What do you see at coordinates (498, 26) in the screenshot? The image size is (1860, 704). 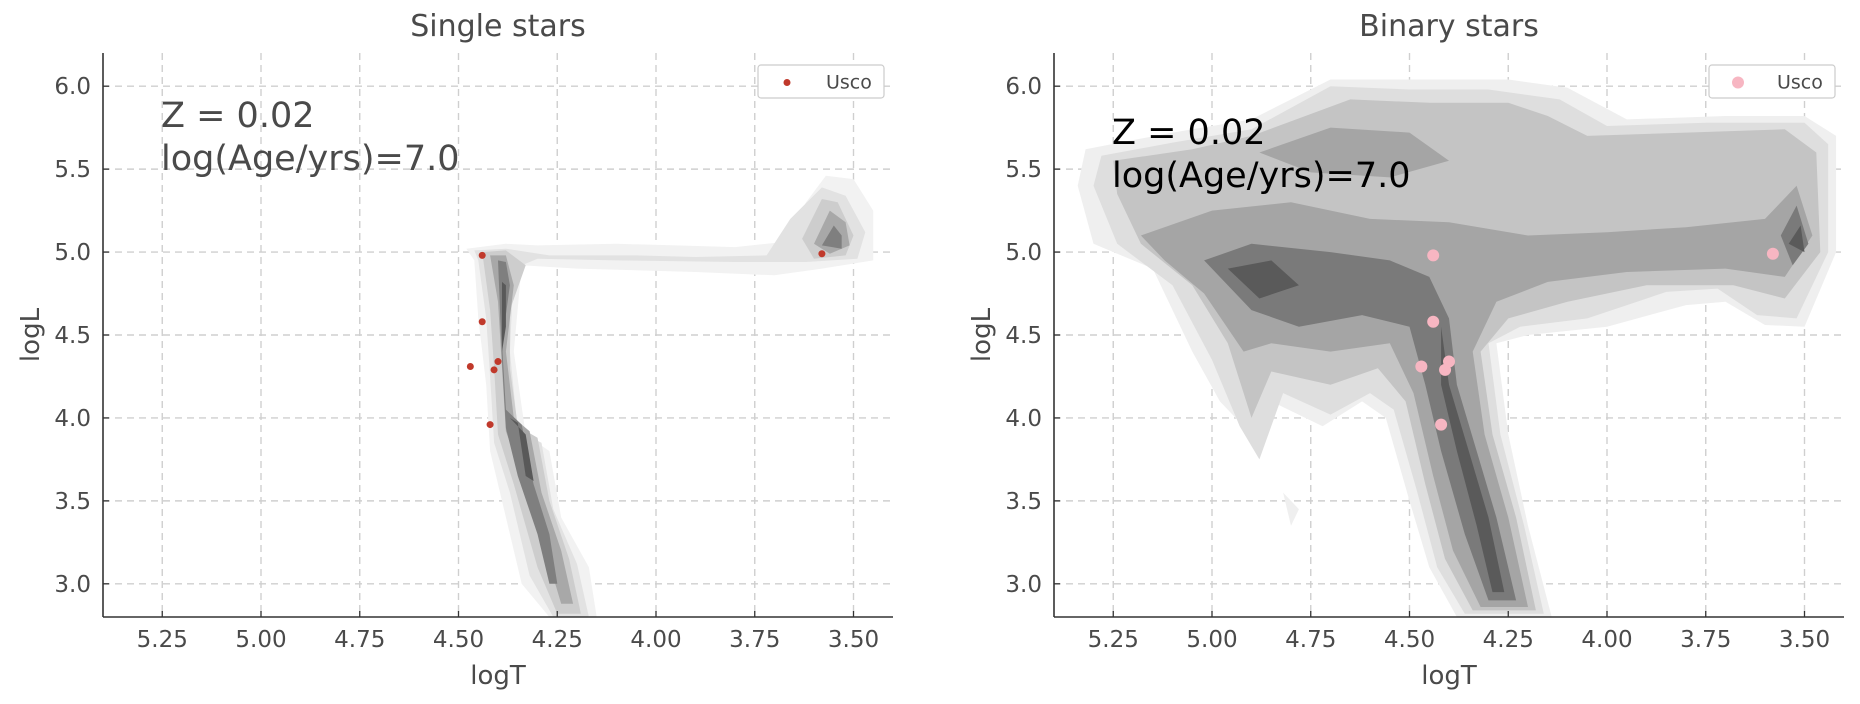 I see `chart-title: Single stars` at bounding box center [498, 26].